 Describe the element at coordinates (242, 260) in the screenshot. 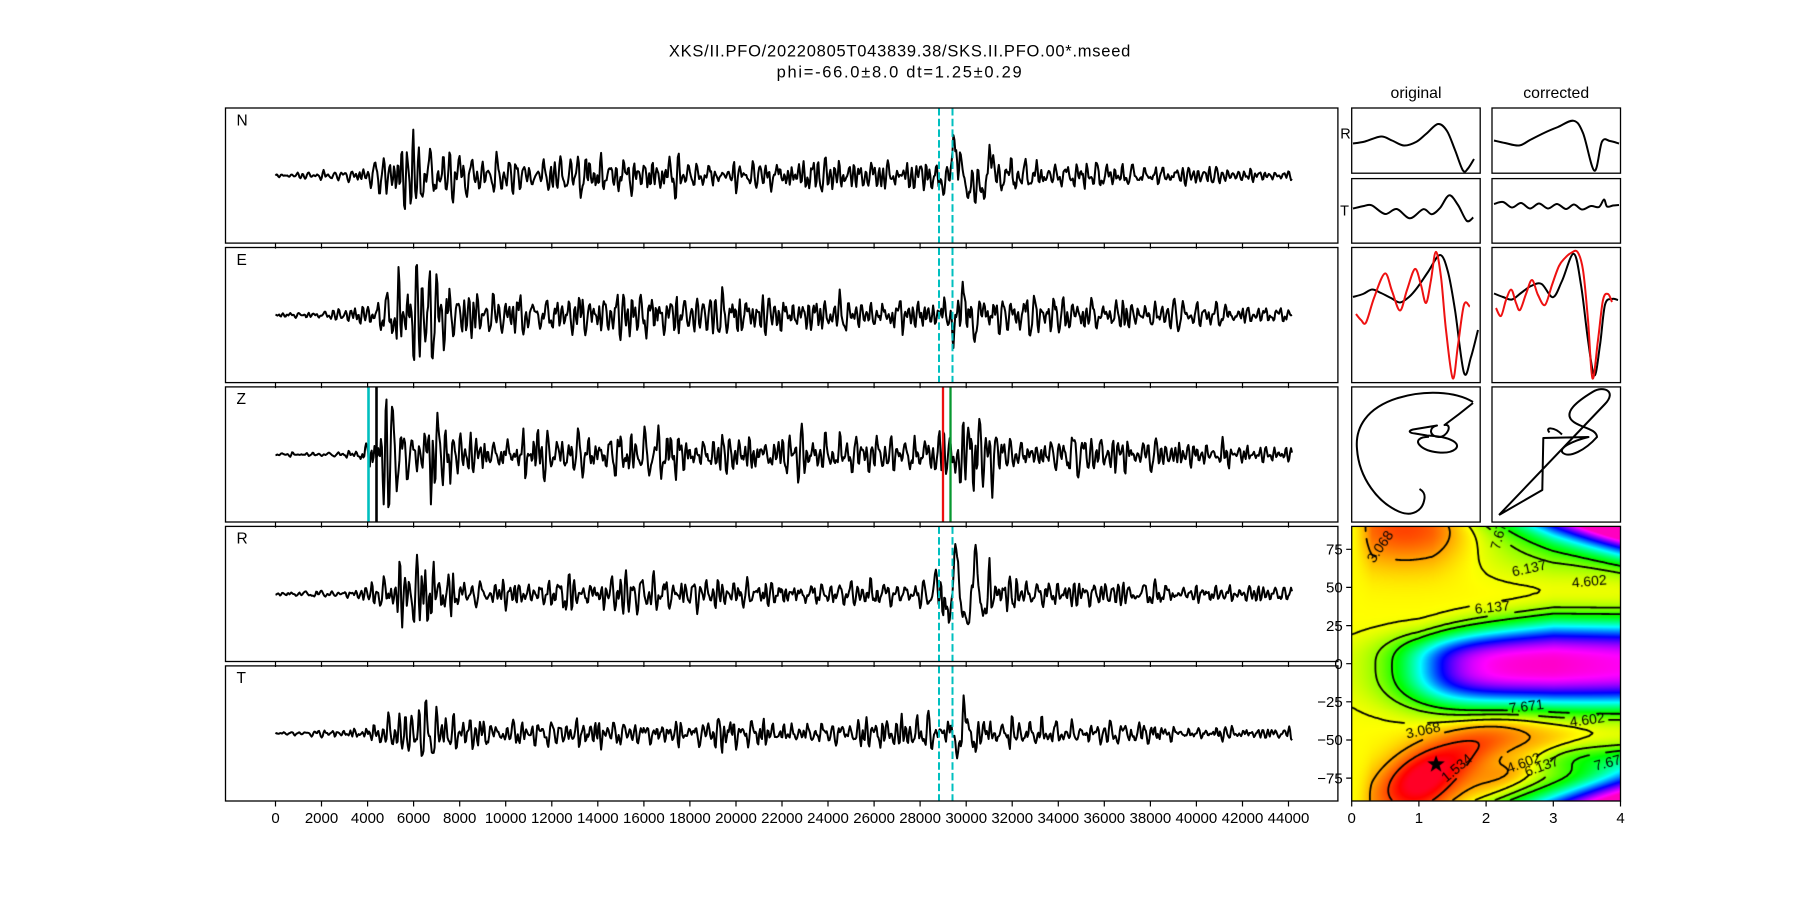

I see `svg-text: E` at that location.